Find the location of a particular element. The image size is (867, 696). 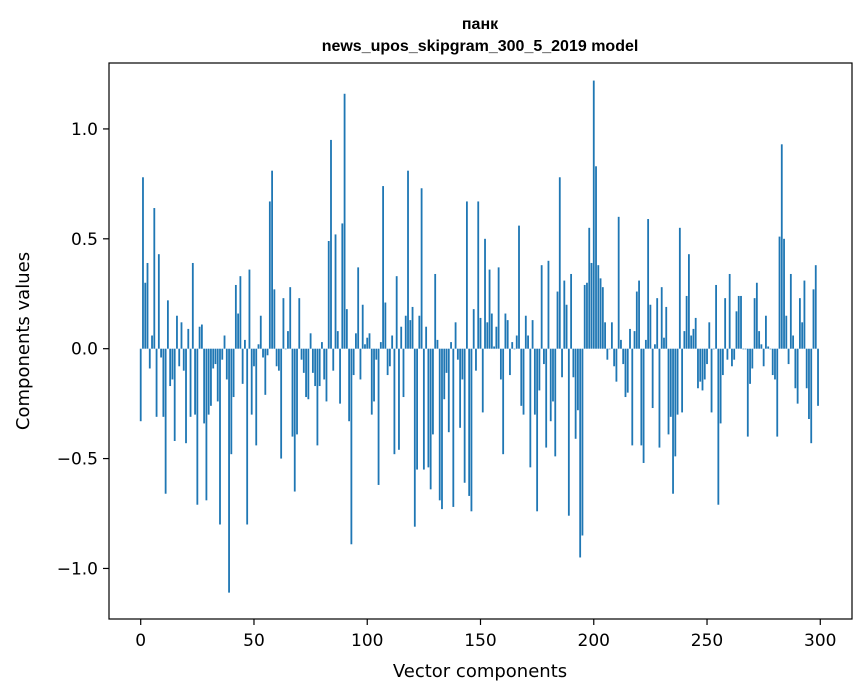

x-tick-label: 200 is located at coordinates (594, 641).